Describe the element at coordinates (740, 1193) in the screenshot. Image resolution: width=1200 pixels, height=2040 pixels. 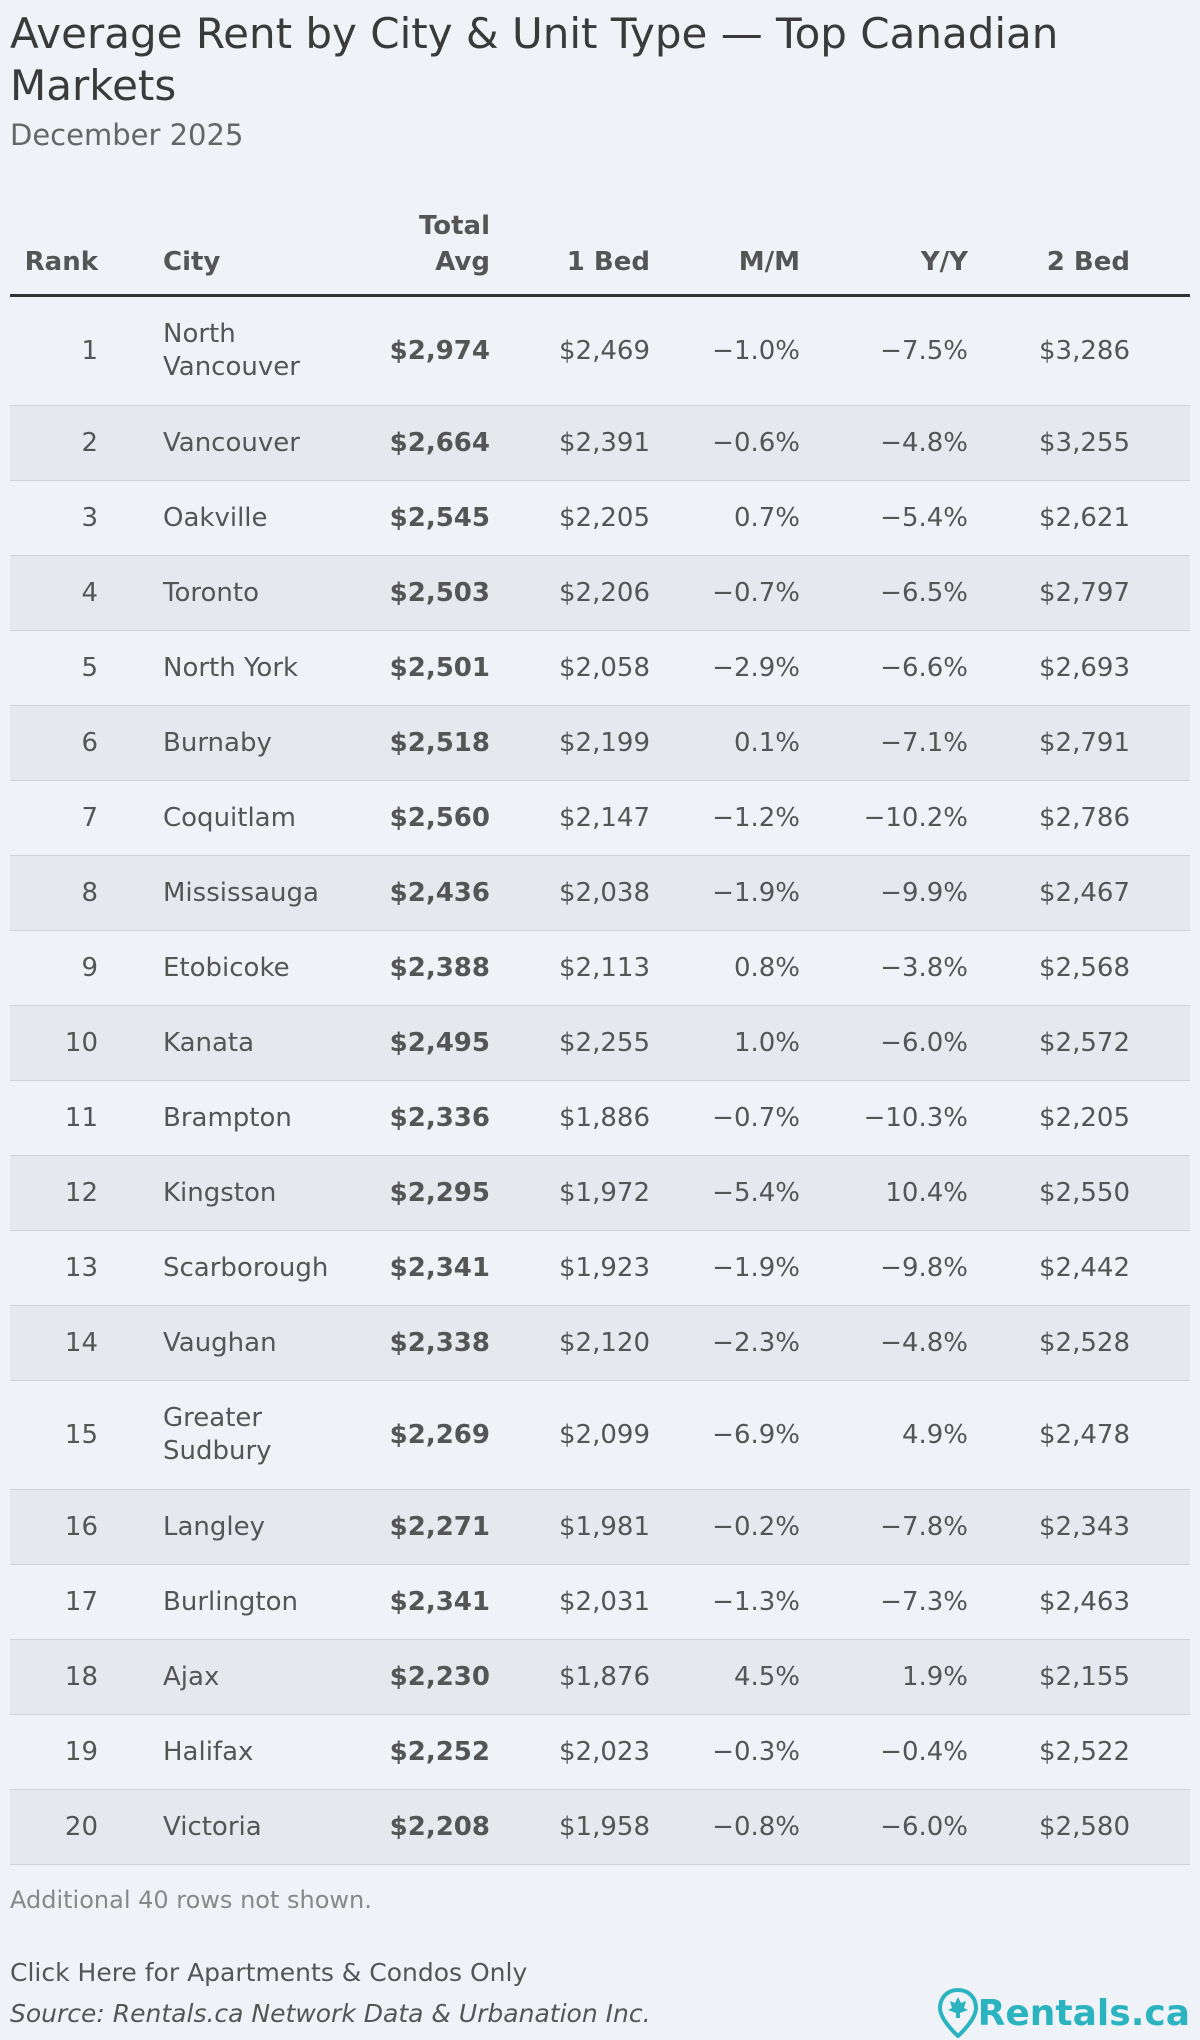
I see `cell: −5.4%` at that location.